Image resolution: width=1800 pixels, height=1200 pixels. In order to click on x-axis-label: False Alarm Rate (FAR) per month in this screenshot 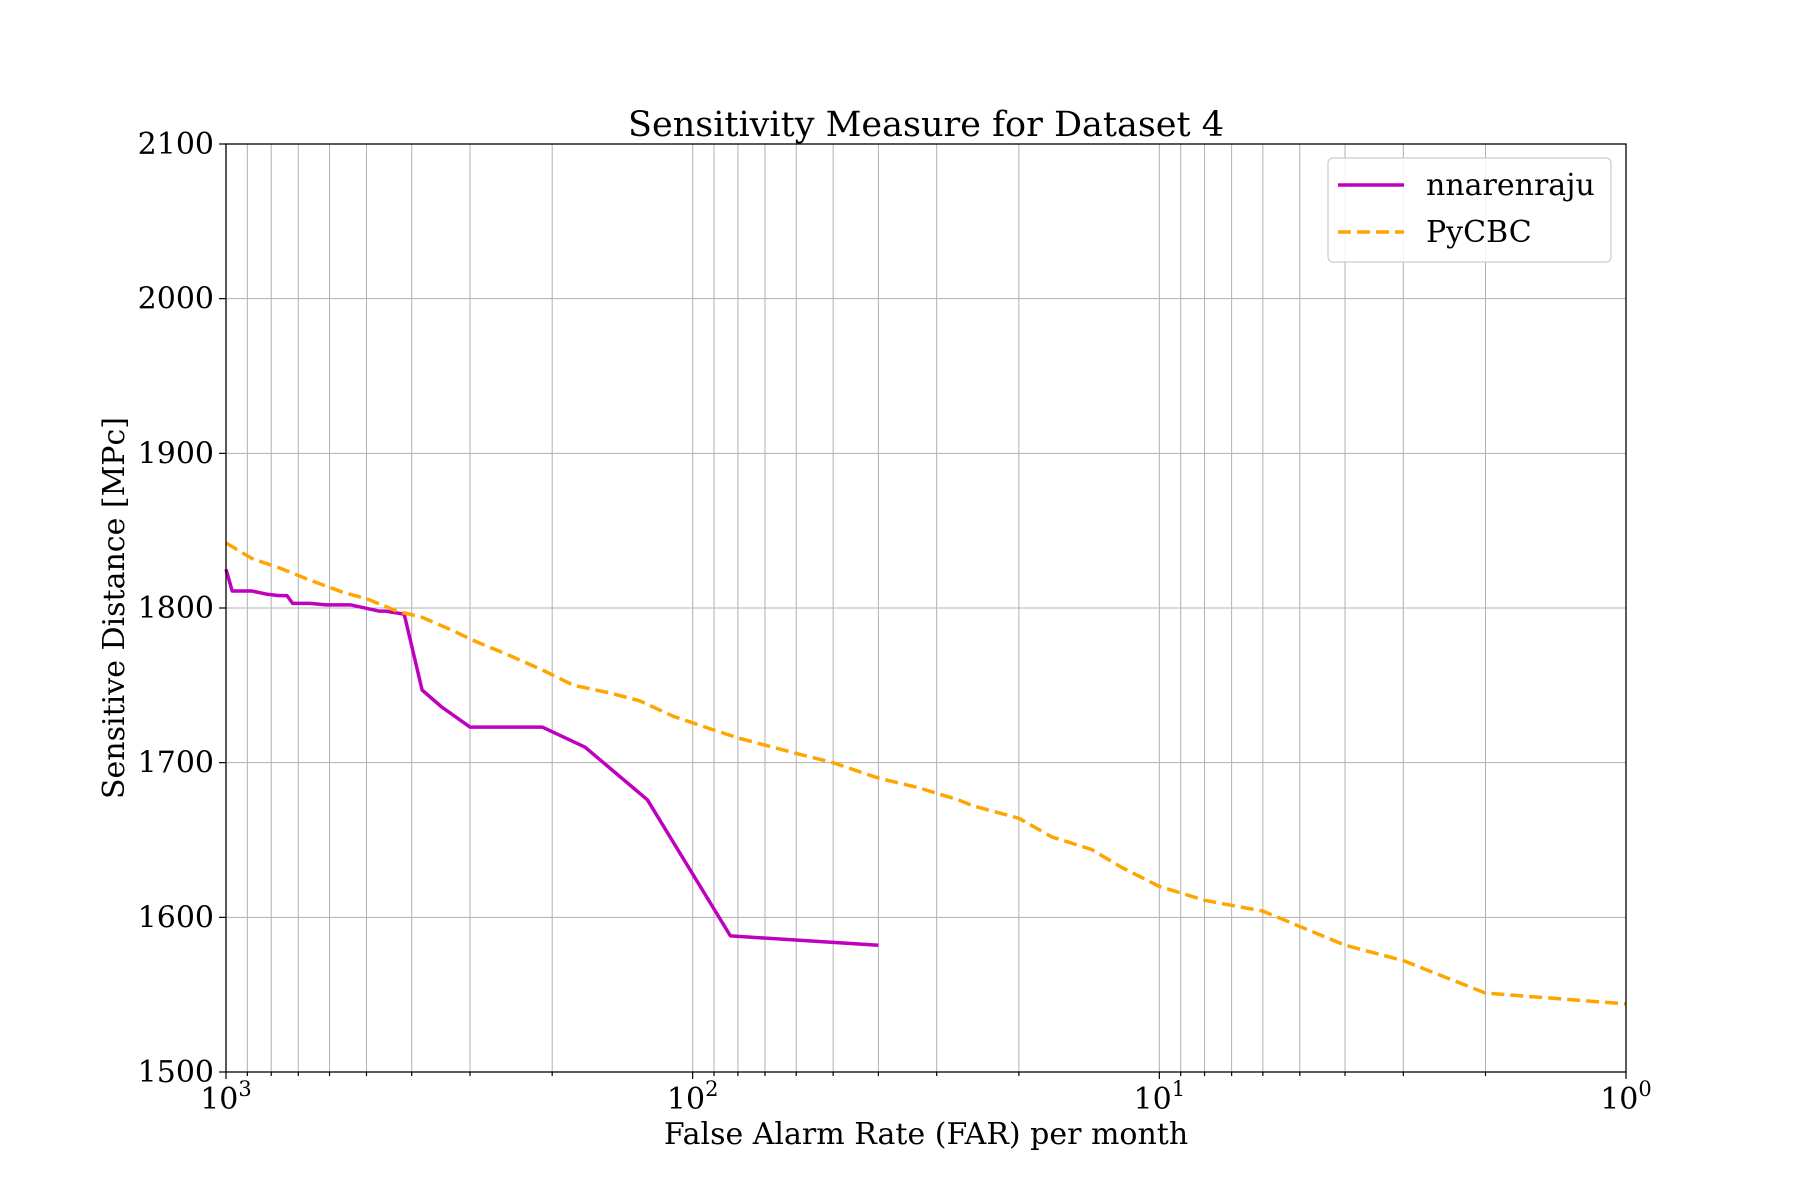, I will do `click(926, 1134)`.